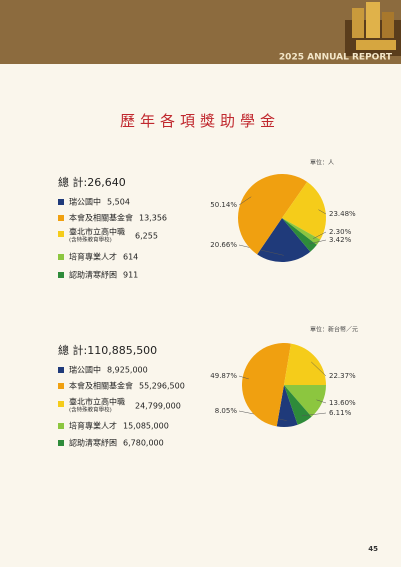 This screenshot has height=567, width=401. Describe the element at coordinates (146, 236) in the screenshot. I see `legend-amount: 6,255` at that location.